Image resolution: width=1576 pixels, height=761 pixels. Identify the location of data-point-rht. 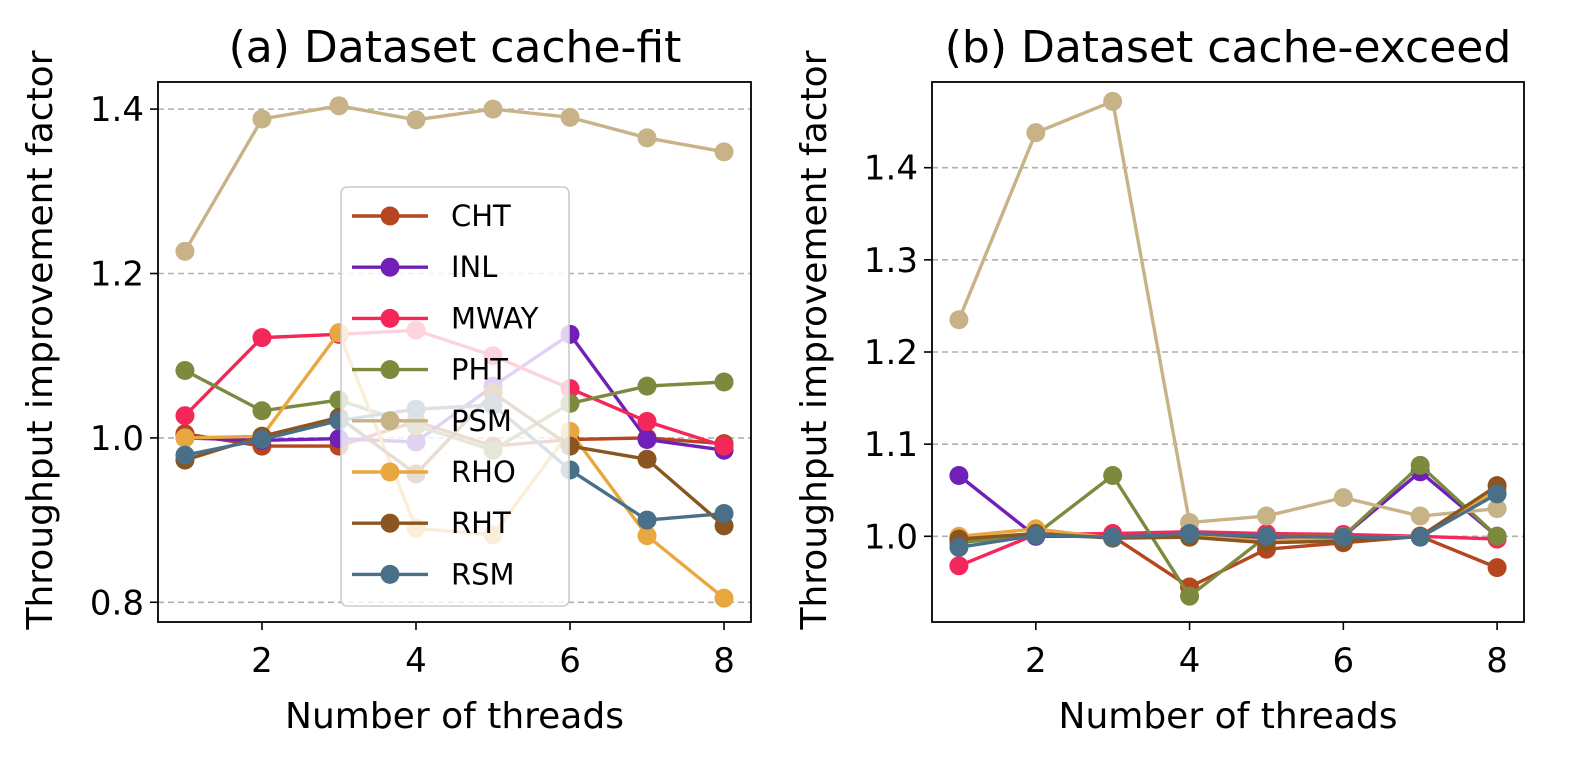
(647, 459).